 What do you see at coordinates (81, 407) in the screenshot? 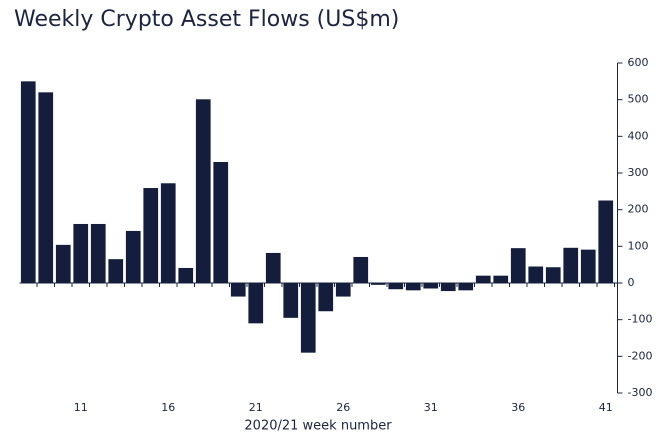
I see `x-tick-label: 11` at bounding box center [81, 407].